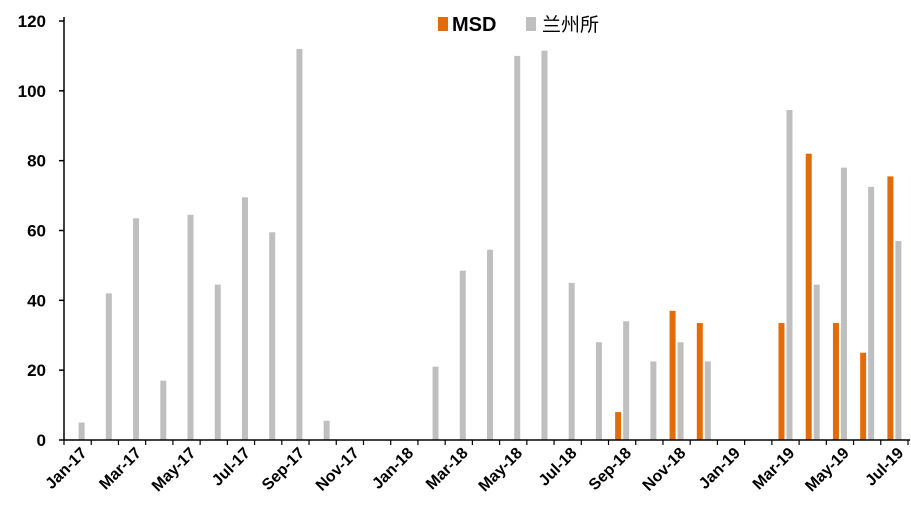 This screenshot has height=516, width=911. I want to click on x-tick-label: Jan-19, so click(720, 469).